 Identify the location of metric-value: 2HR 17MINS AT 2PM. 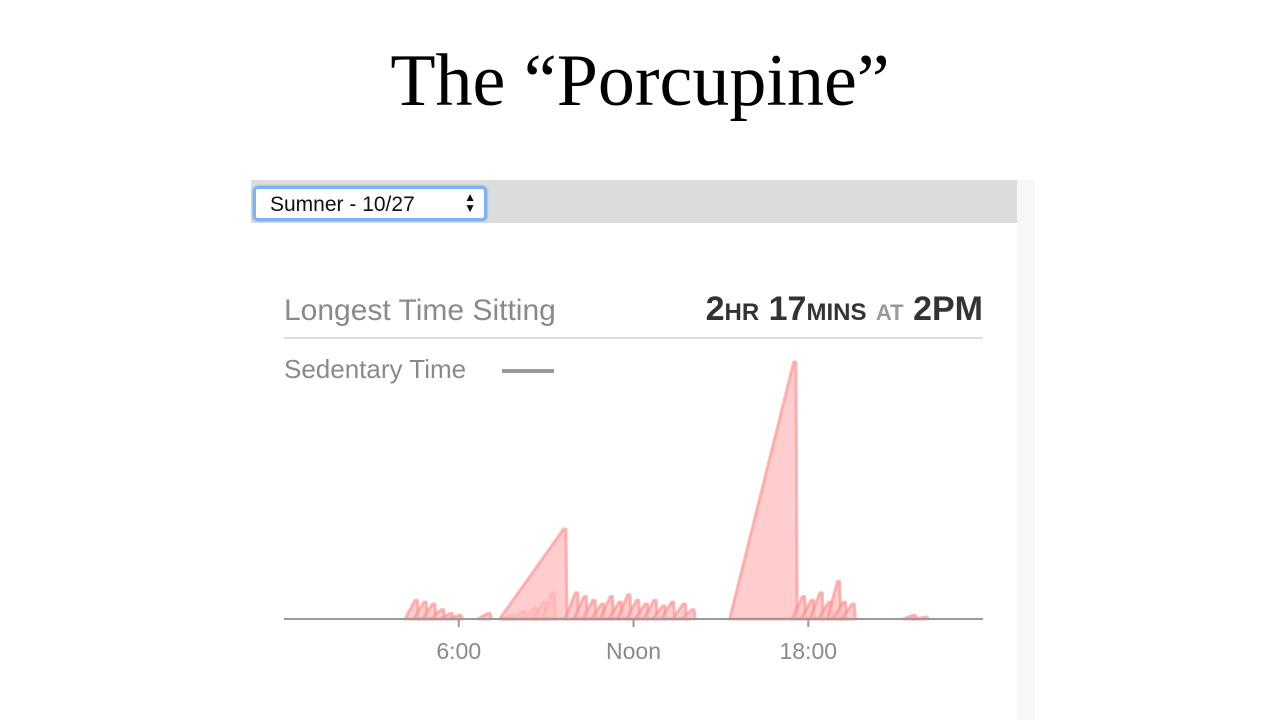
(844, 309).